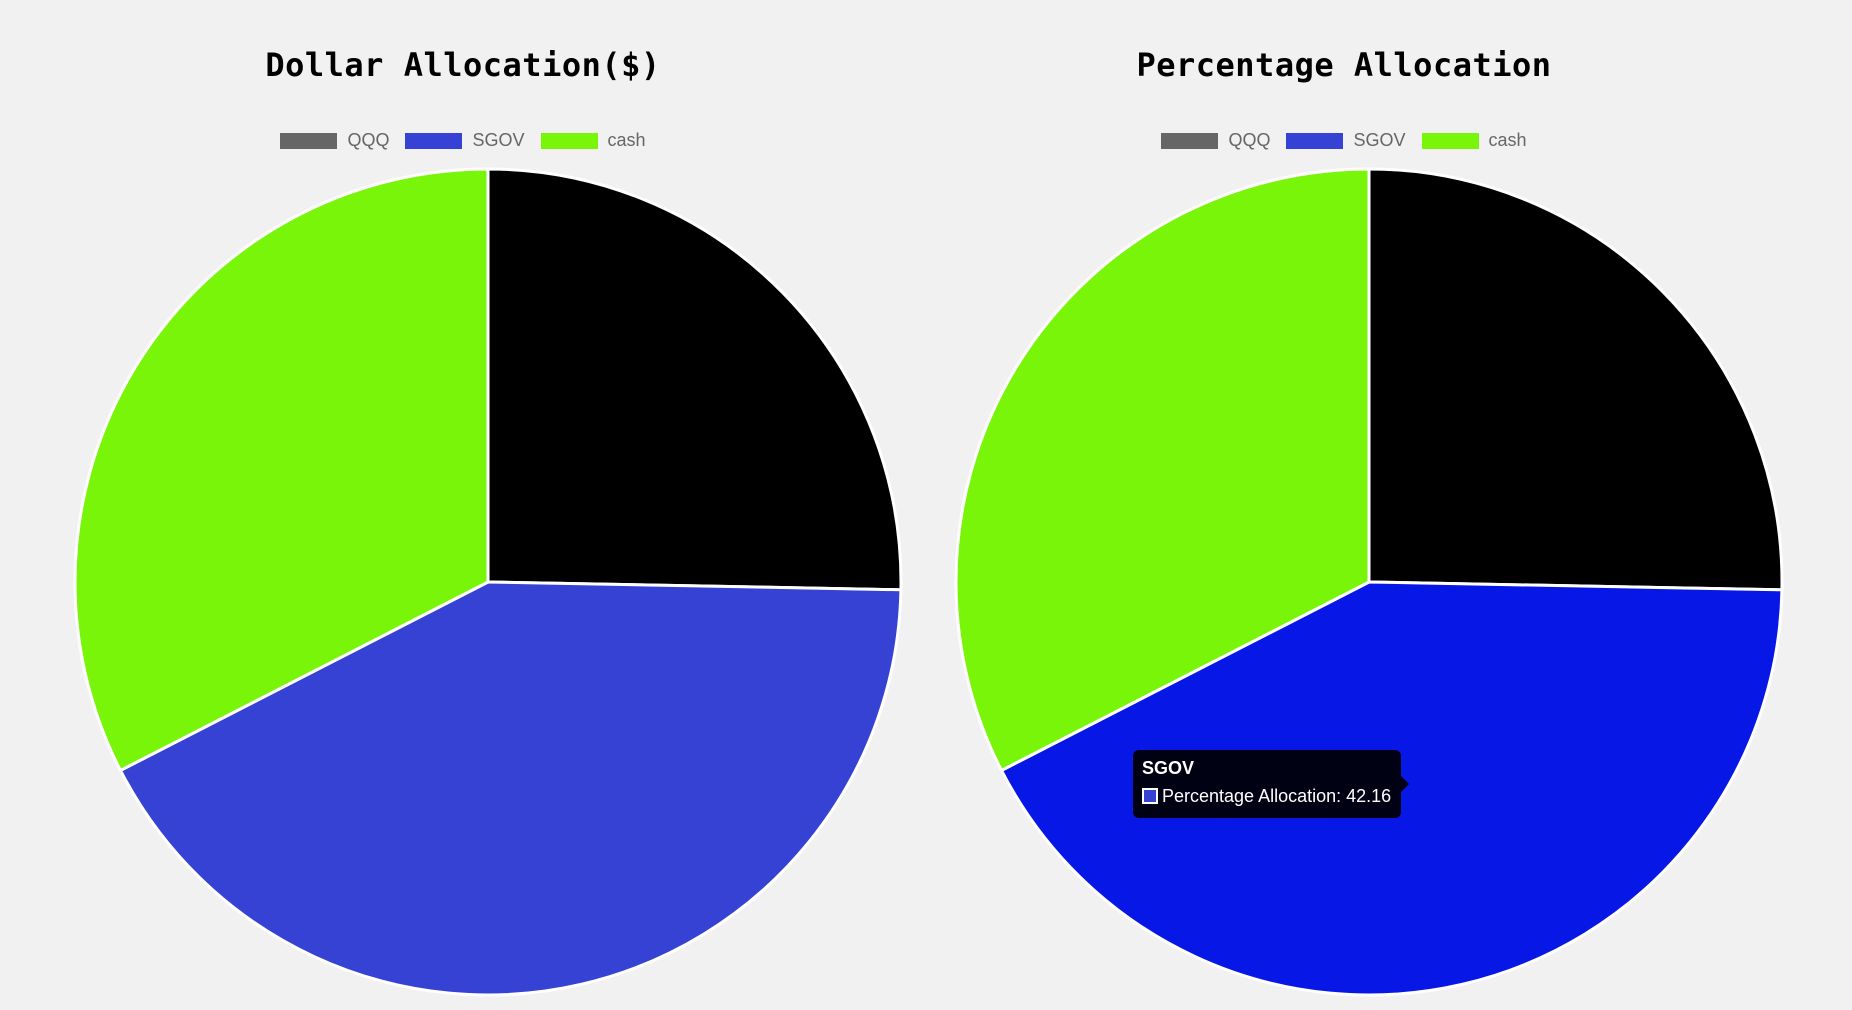 The height and width of the screenshot is (1010, 1852). I want to click on tooltip-body: Percentage Allocation: 42.16, so click(1267, 796).